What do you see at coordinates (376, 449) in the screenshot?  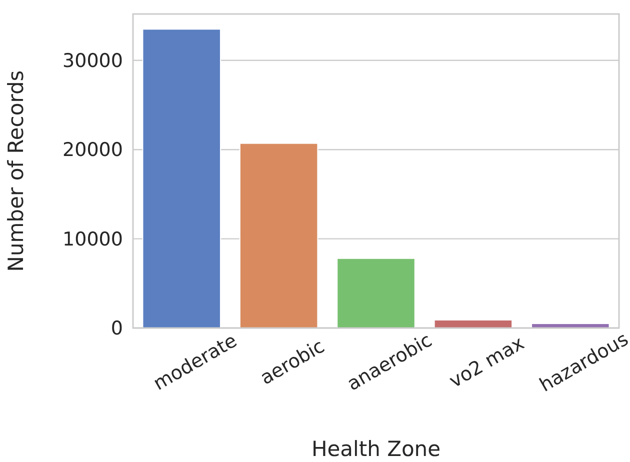 I see `x-axis-title: Health Zone` at bounding box center [376, 449].